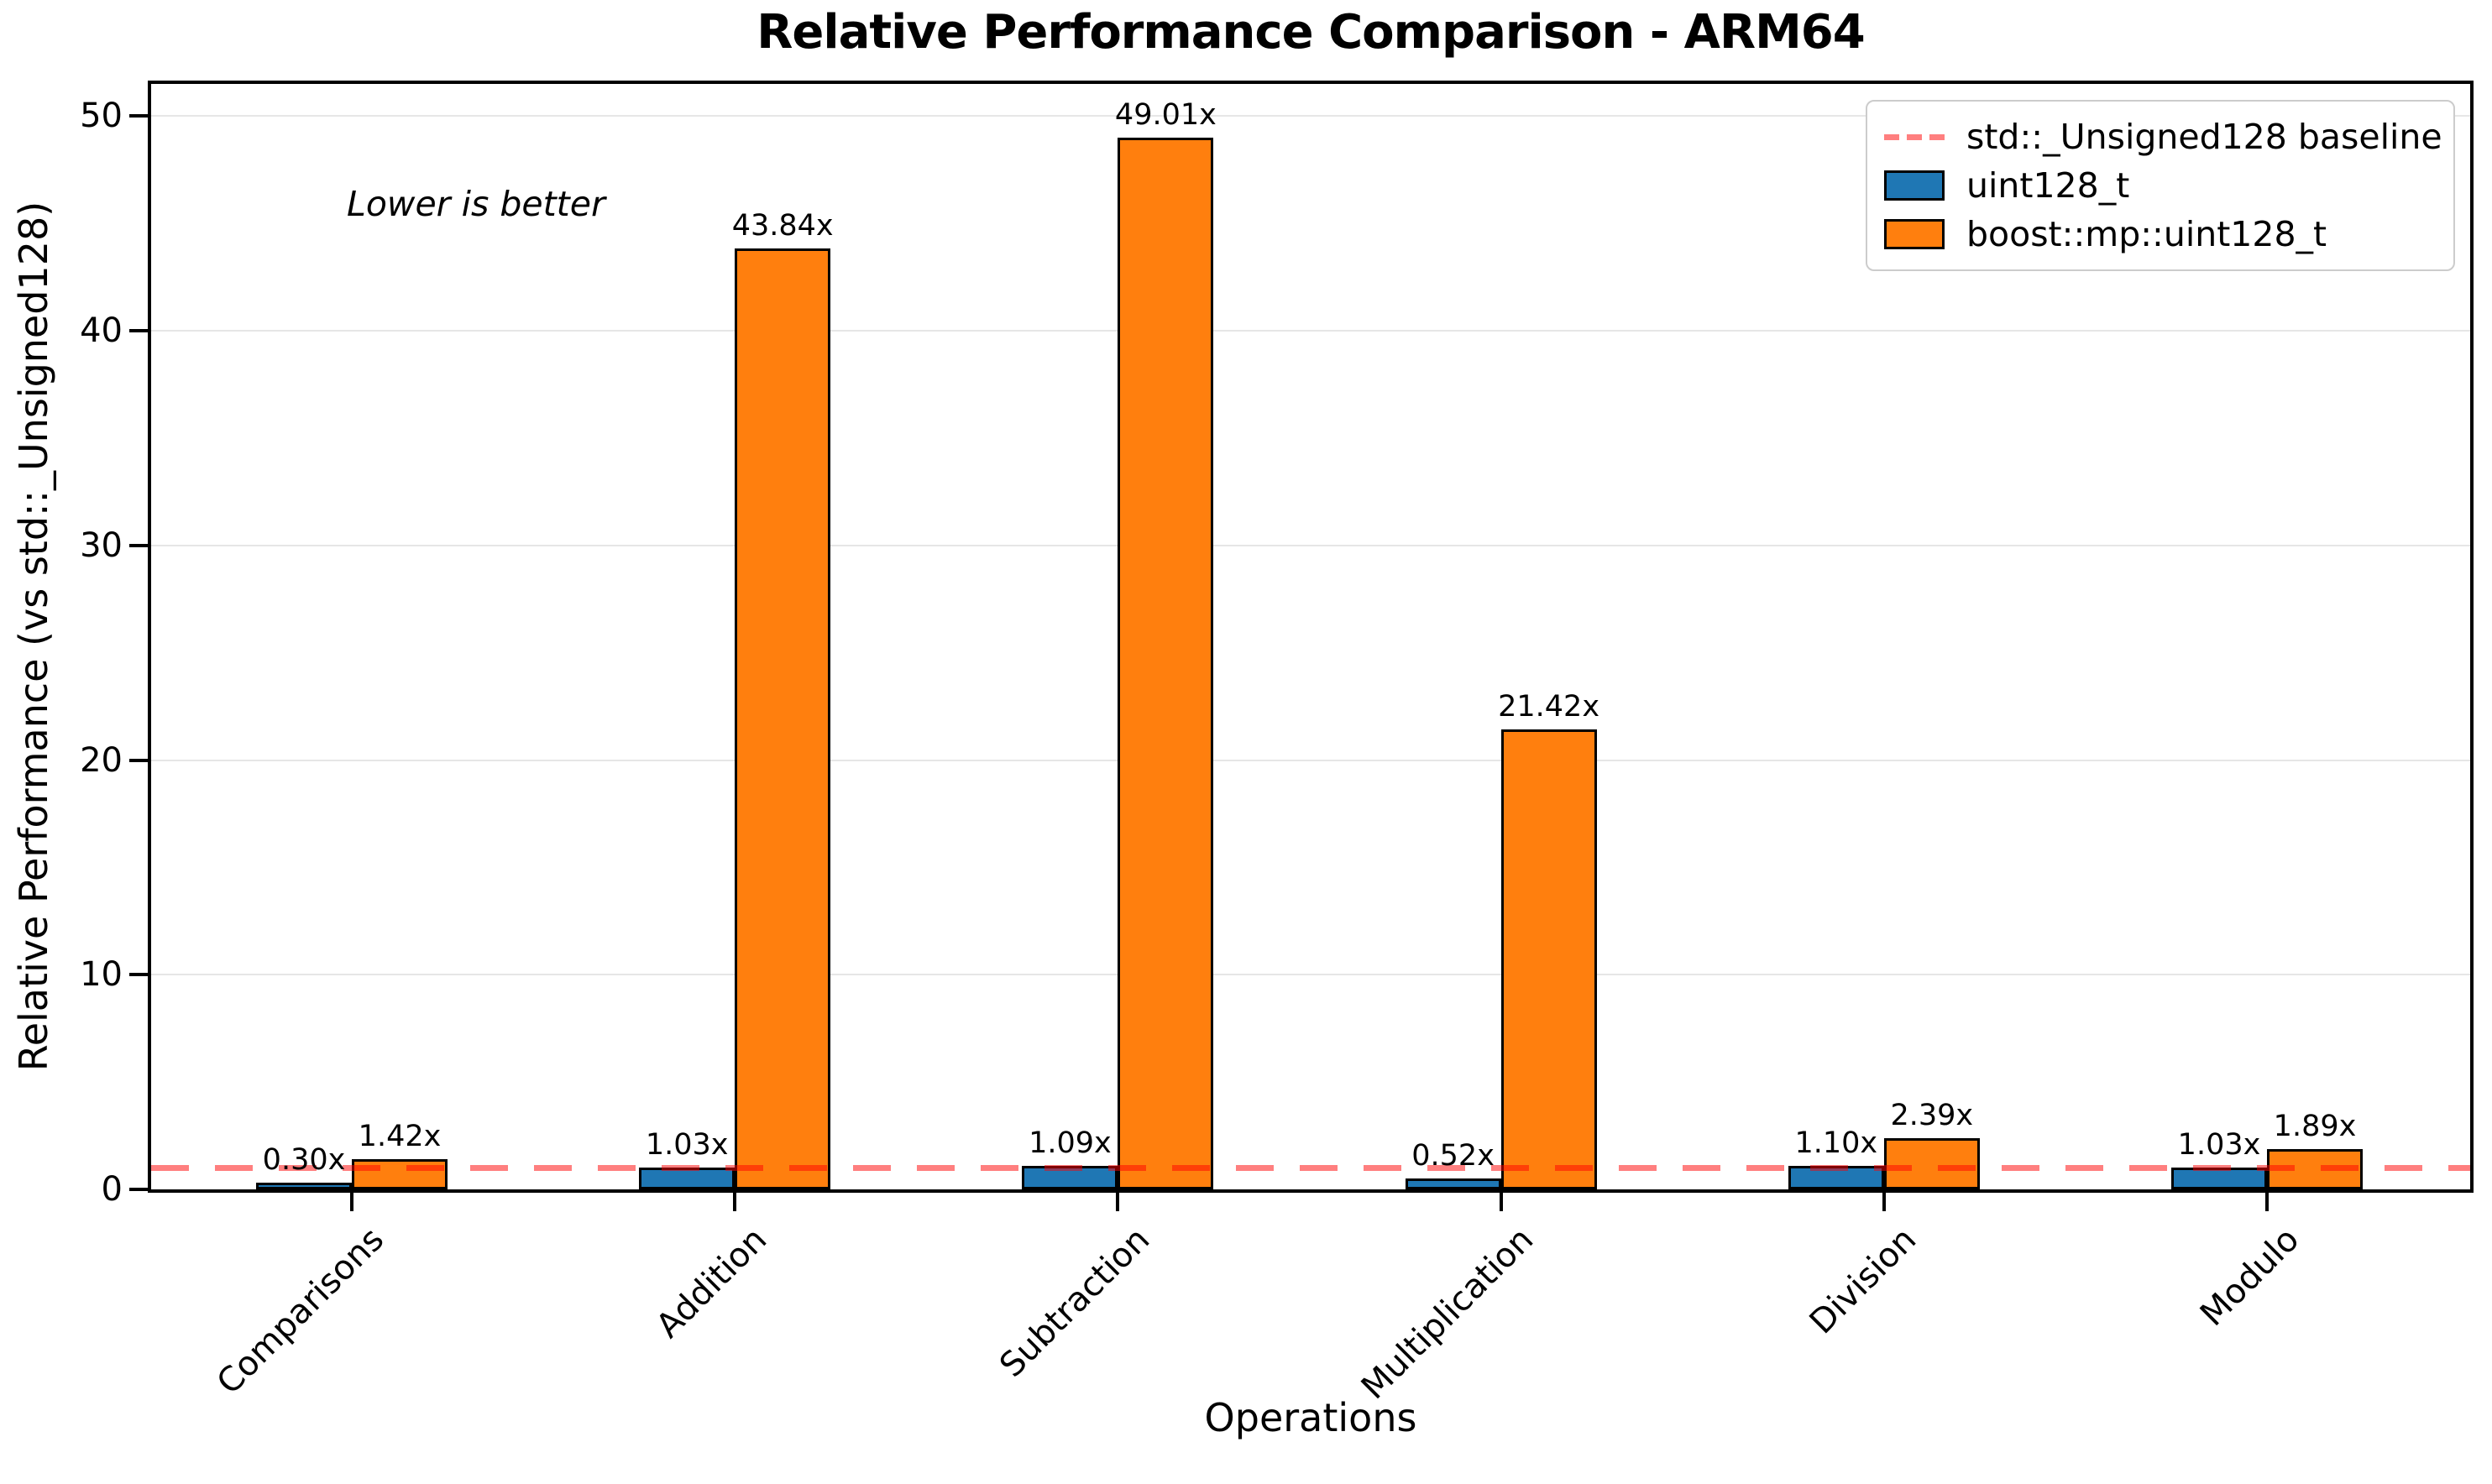 This screenshot has height=1484, width=2492. Describe the element at coordinates (2315, 1126) in the screenshot. I see `bar-label-boost-mp-uint128-t-modulo: 1.89x` at that location.